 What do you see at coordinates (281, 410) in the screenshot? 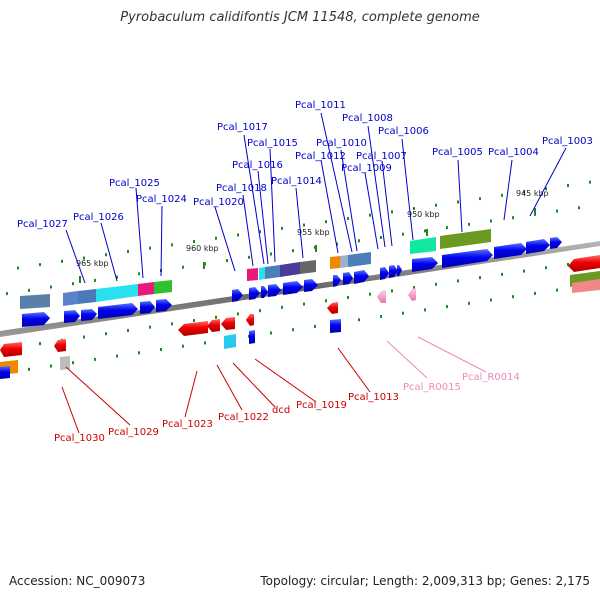
I see `gene-label-dcd: dcd` at bounding box center [281, 410].